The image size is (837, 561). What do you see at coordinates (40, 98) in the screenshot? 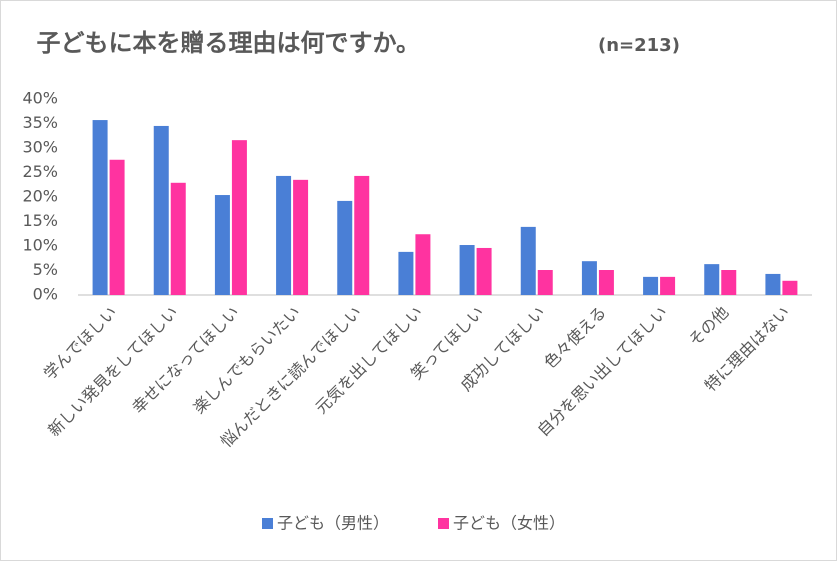
I see `y-tick-label: 40%` at bounding box center [40, 98].